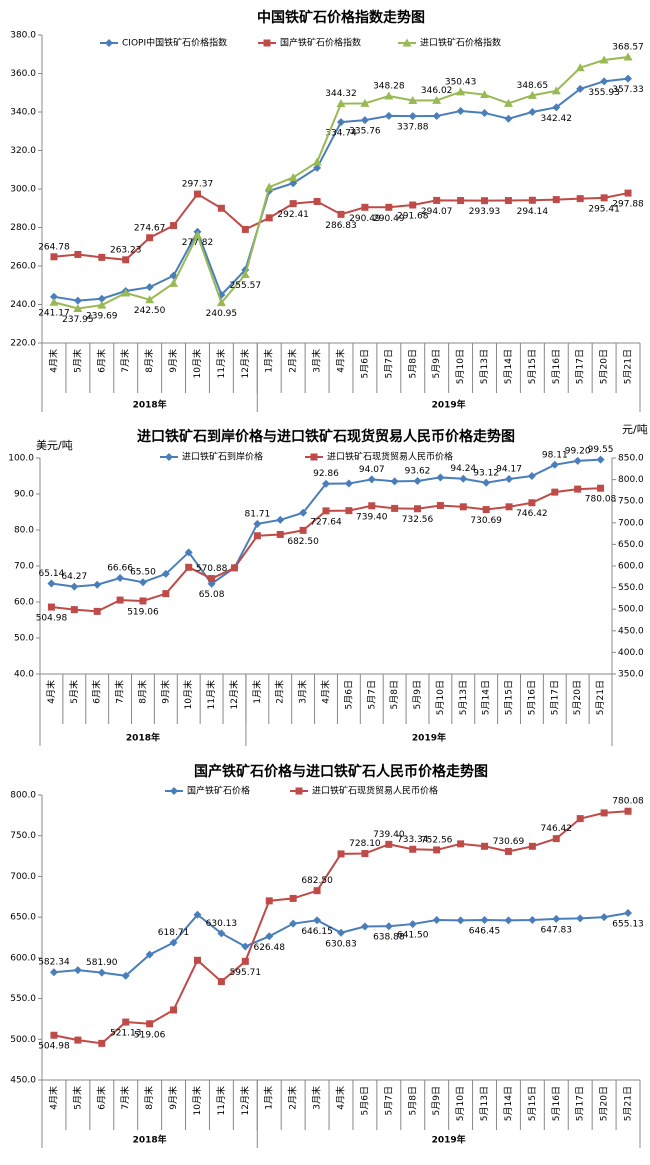 Image resolution: width=650 pixels, height=1165 pixels. What do you see at coordinates (389, 87) in the screenshot?
I see `data-label: 348.28` at bounding box center [389, 87].